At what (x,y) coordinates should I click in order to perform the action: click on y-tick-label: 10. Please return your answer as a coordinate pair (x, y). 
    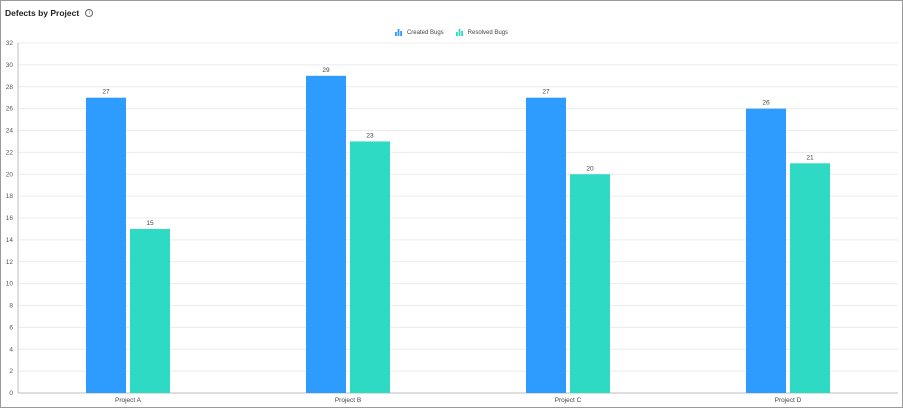
    Looking at the image, I should click on (10, 284).